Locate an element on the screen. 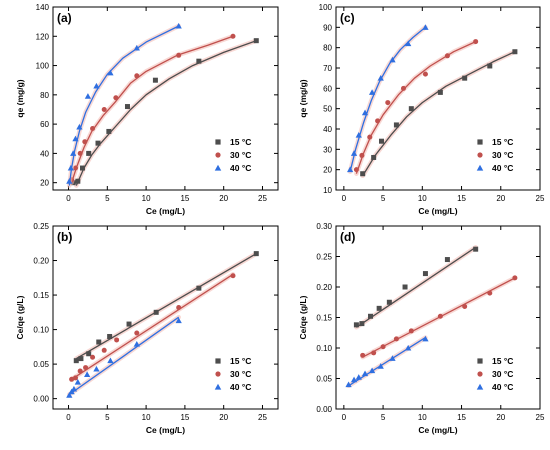 The height and width of the screenshot is (450, 550). y-tick-label-d: 0.00 is located at coordinates (324, 409).